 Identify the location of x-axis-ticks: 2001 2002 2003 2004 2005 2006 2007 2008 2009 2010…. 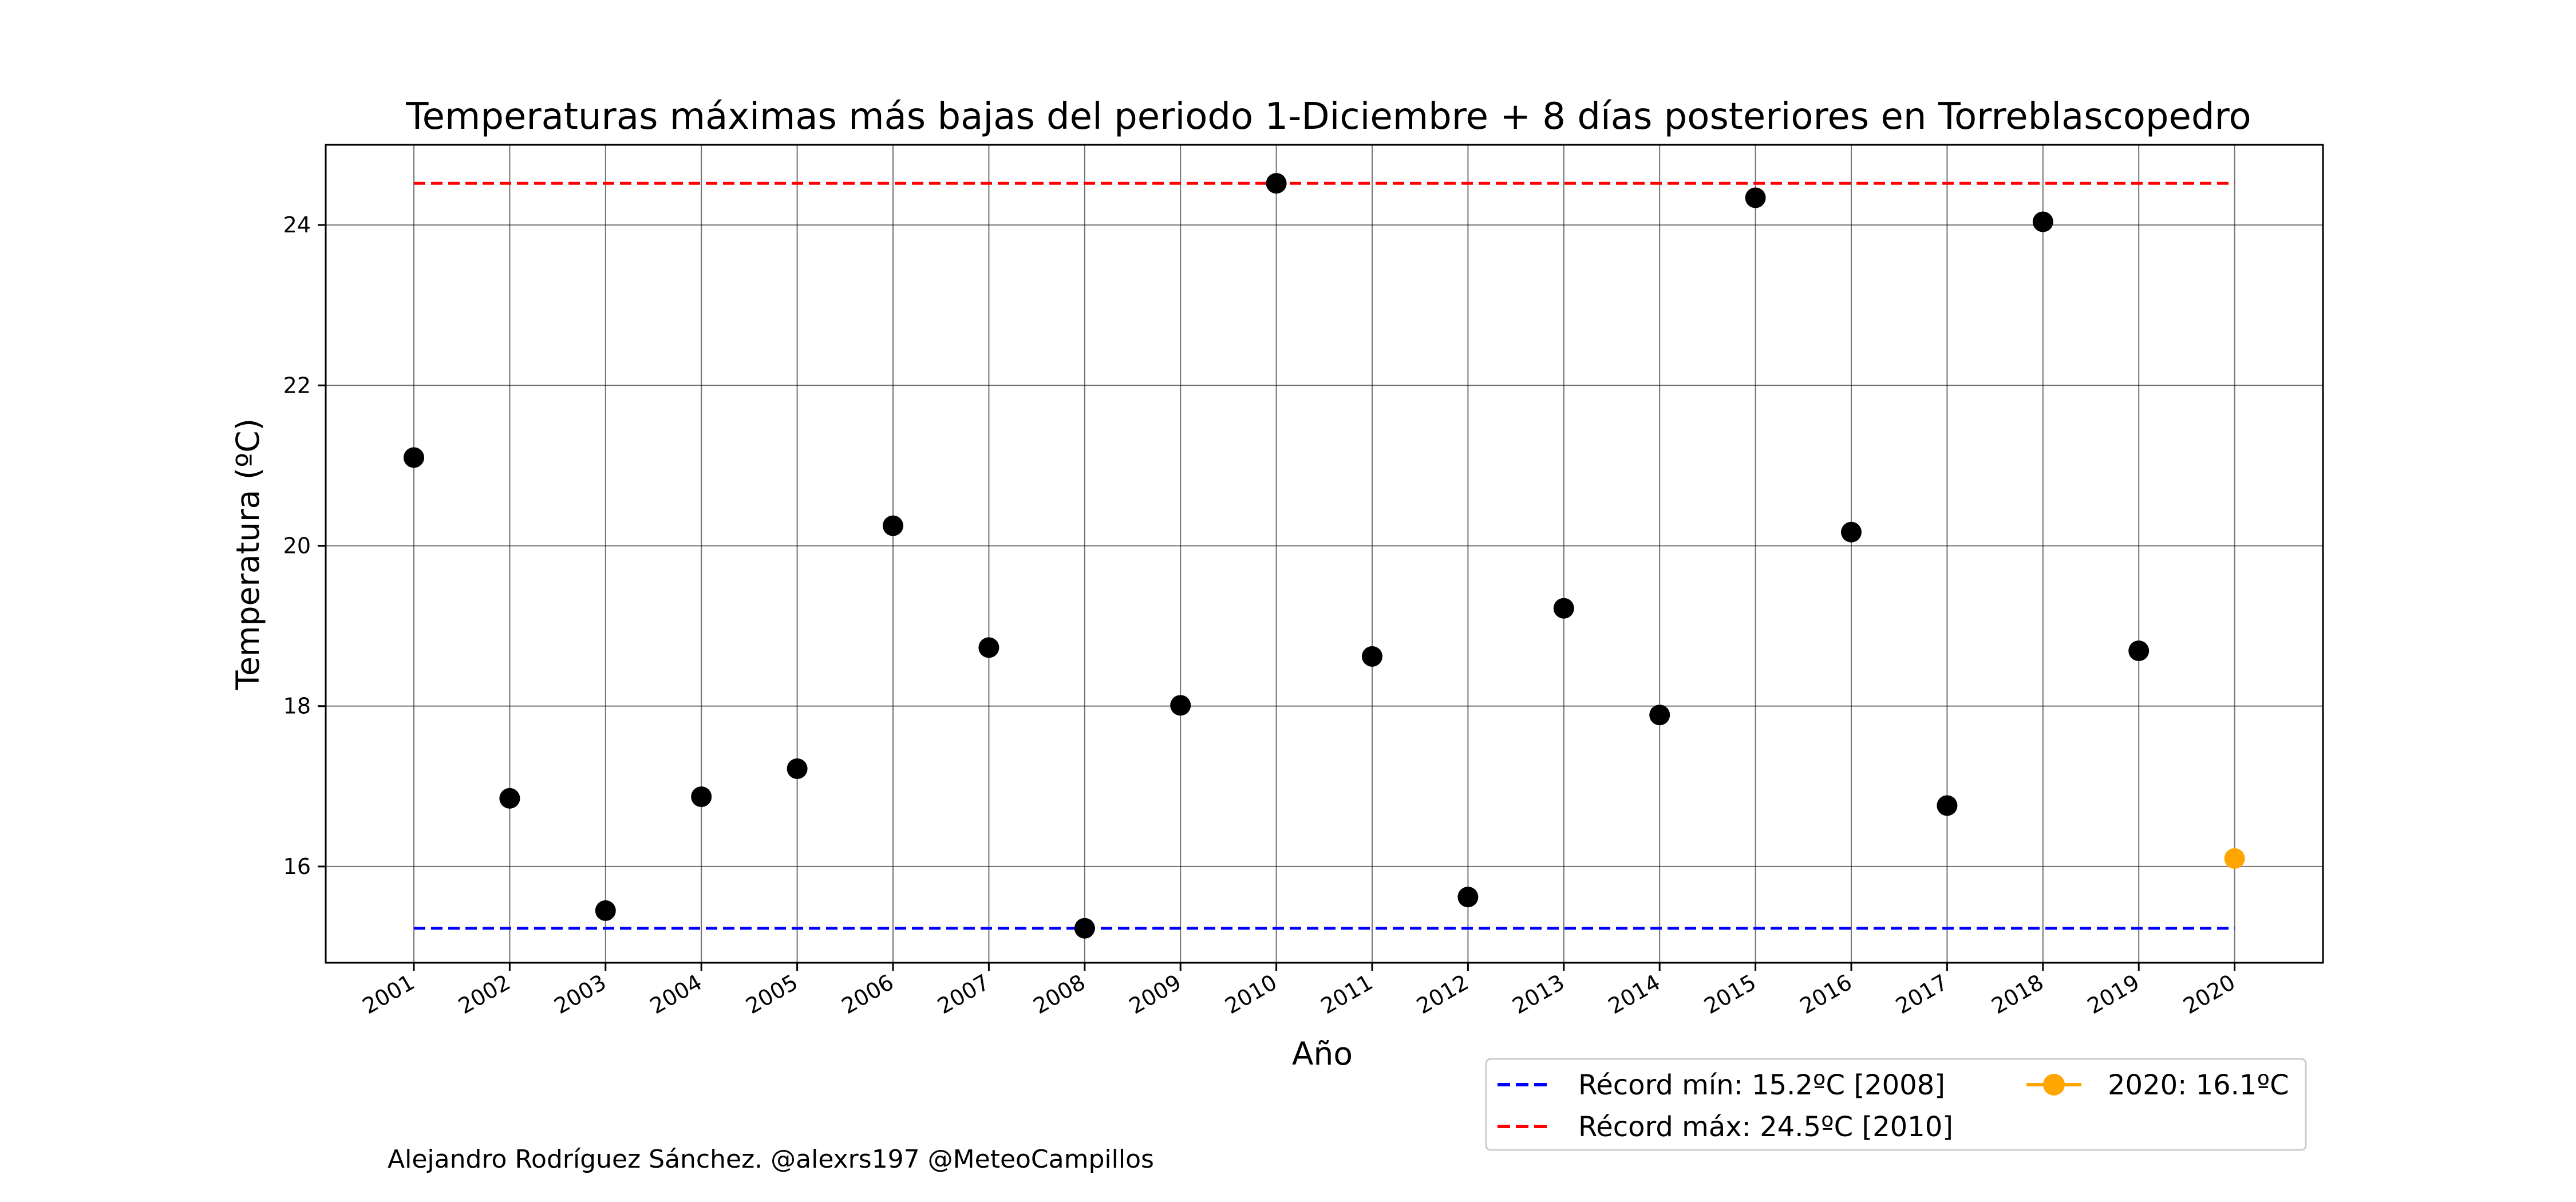
(1298, 991).